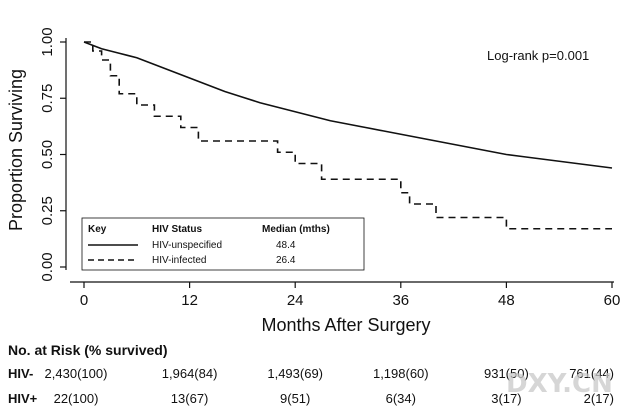 This screenshot has height=411, width=640. What do you see at coordinates (401, 373) in the screenshot?
I see `risk-cell: 1,198(60)` at bounding box center [401, 373].